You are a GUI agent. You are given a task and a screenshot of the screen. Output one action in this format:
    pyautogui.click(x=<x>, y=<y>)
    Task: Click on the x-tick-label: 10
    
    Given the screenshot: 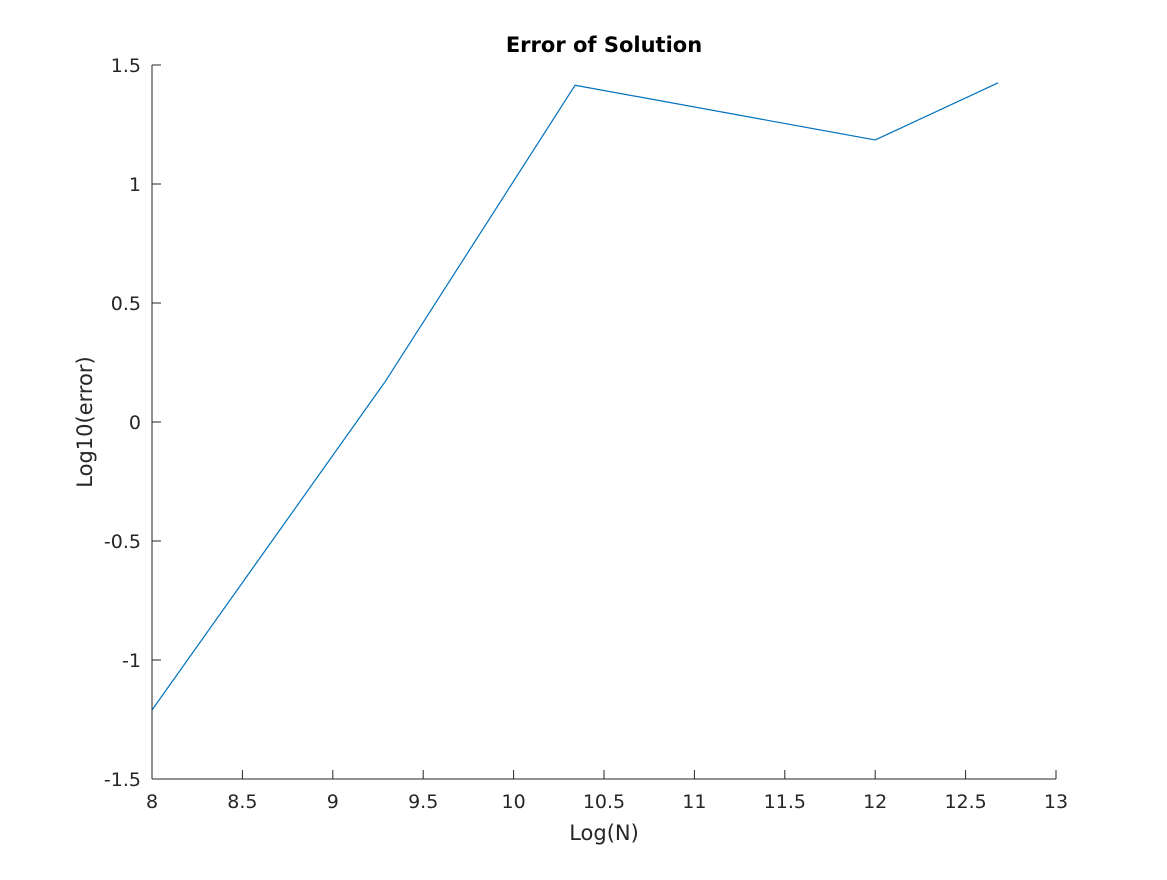 What is the action you would take?
    pyautogui.click(x=514, y=802)
    